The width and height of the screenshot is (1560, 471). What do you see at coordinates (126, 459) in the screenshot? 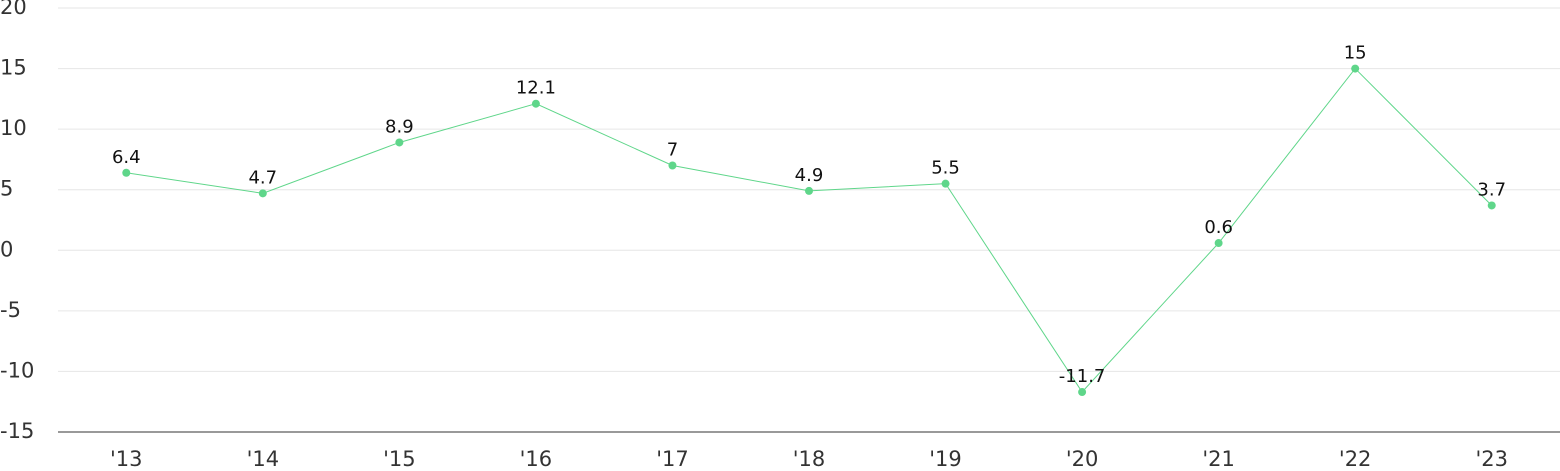
I see `x-tick-label: '13` at bounding box center [126, 459].